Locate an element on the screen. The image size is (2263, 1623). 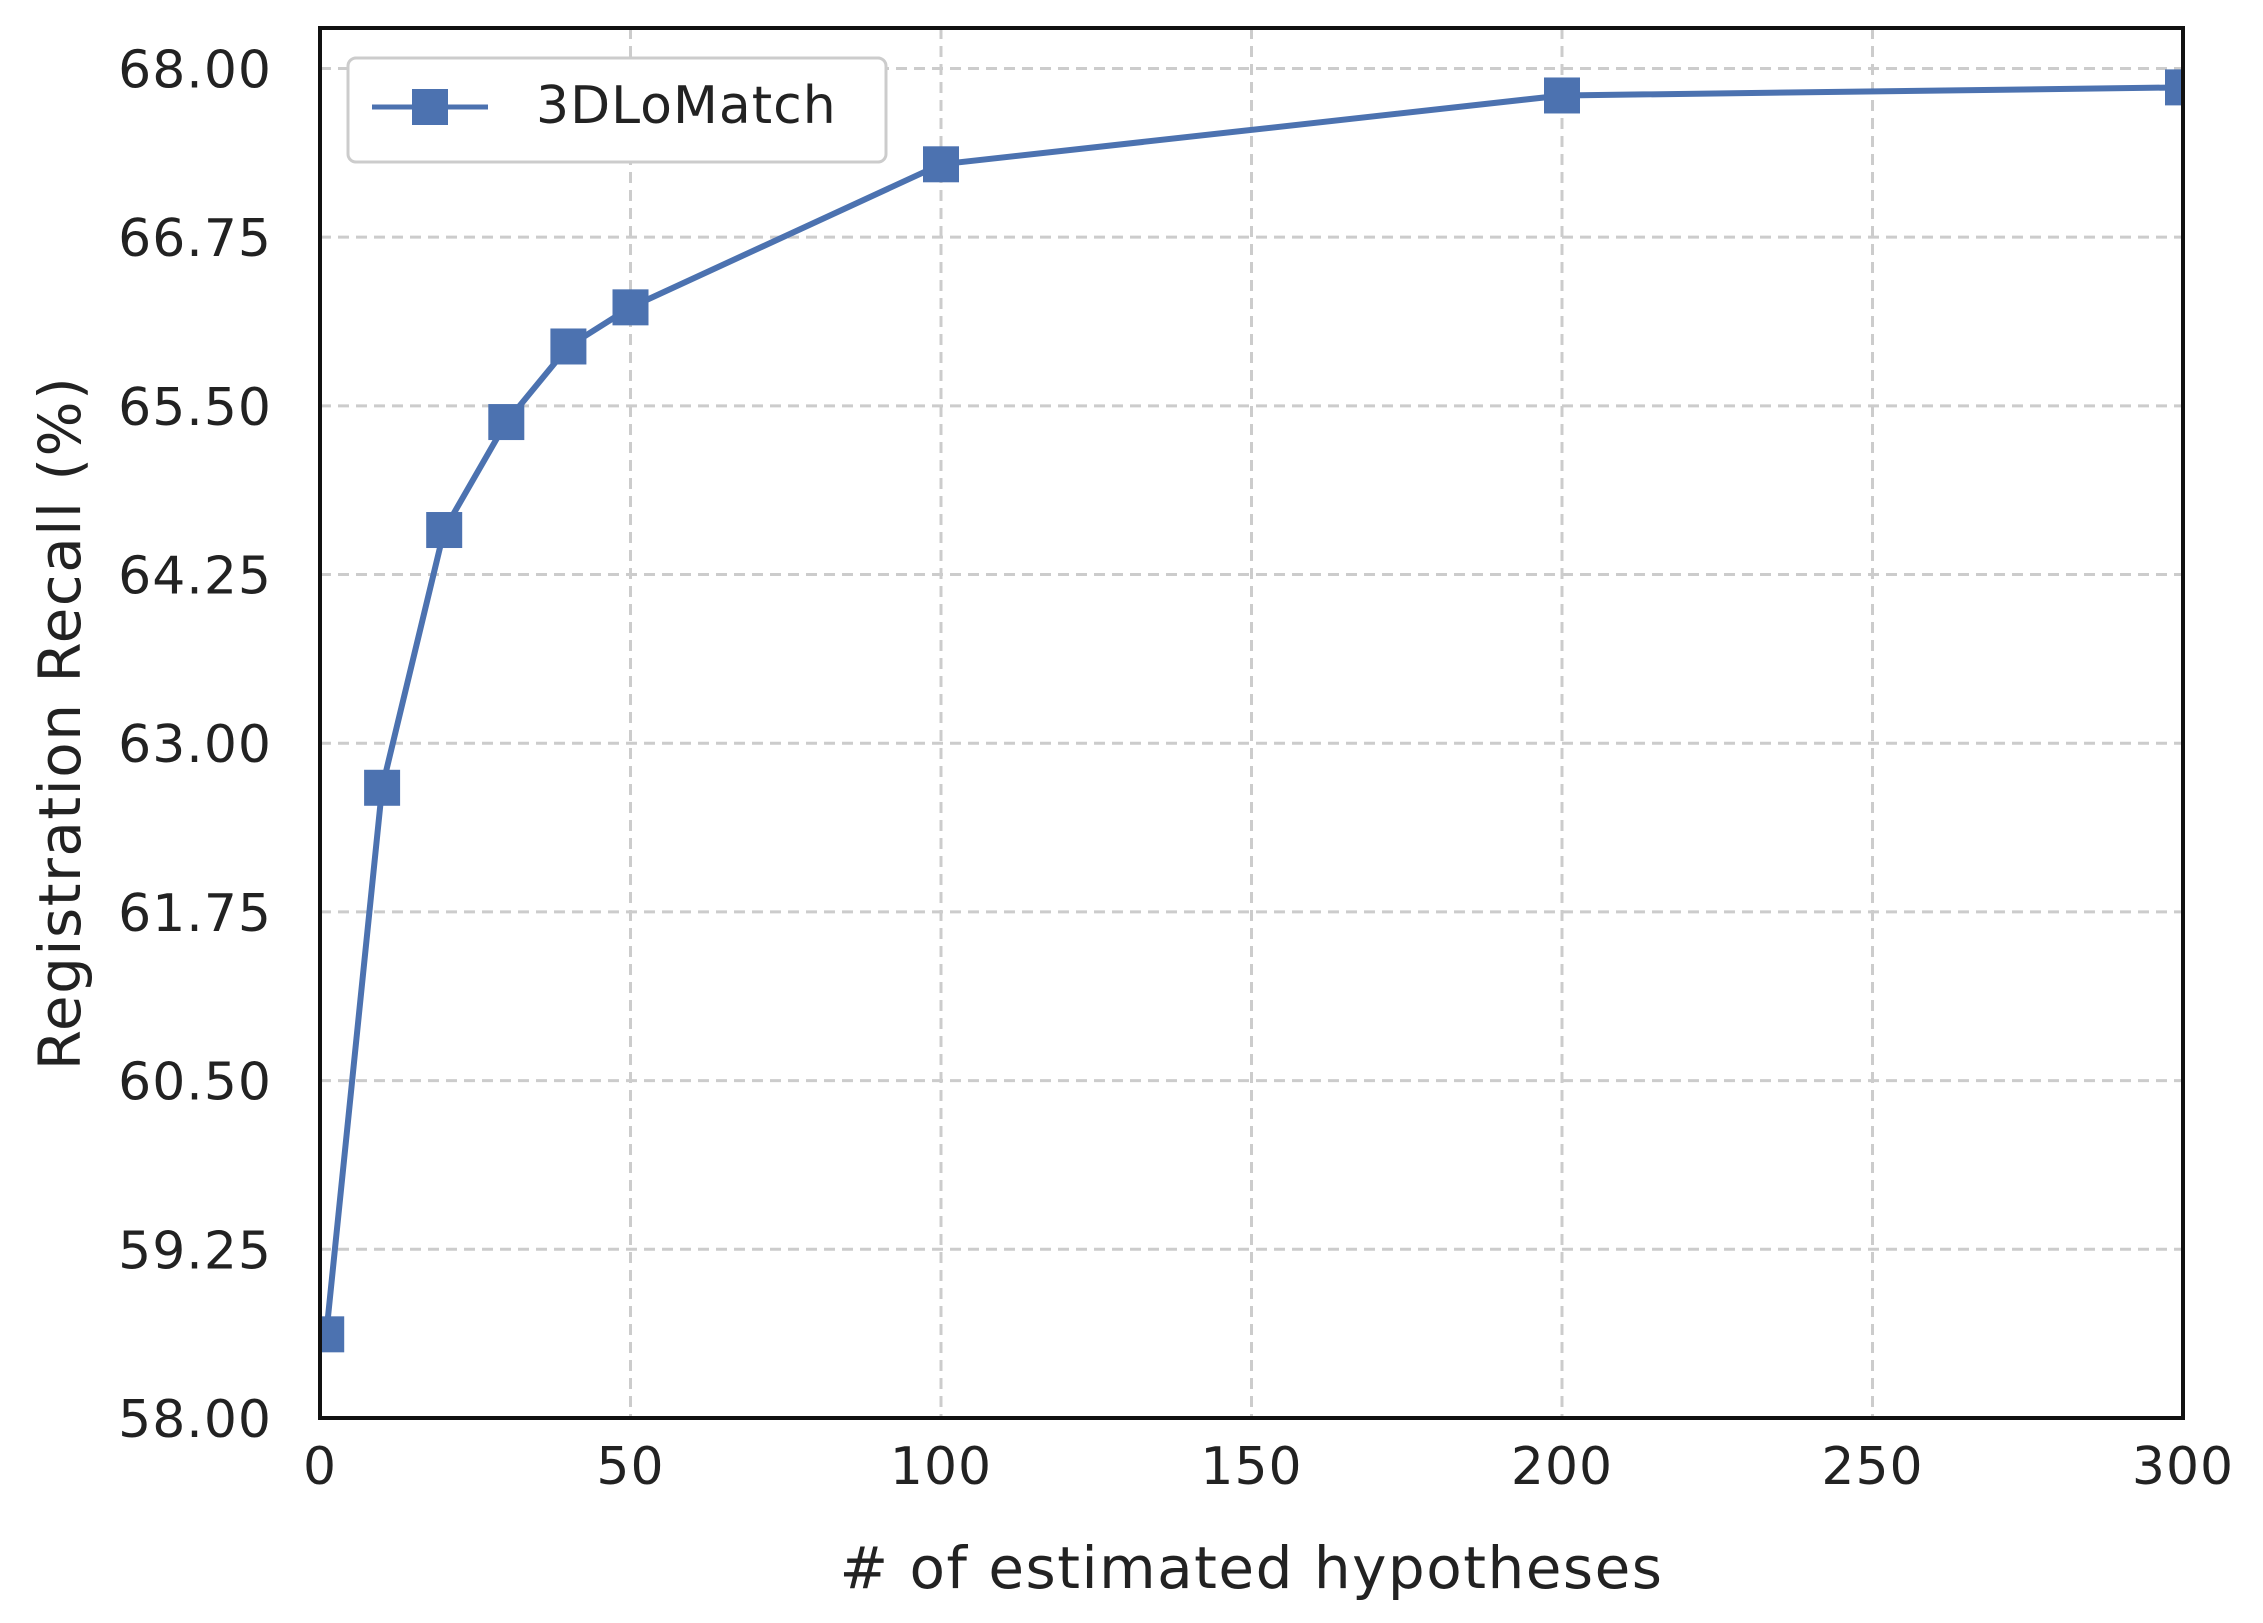
y-tick-label: 59.25 is located at coordinates (195, 1251).